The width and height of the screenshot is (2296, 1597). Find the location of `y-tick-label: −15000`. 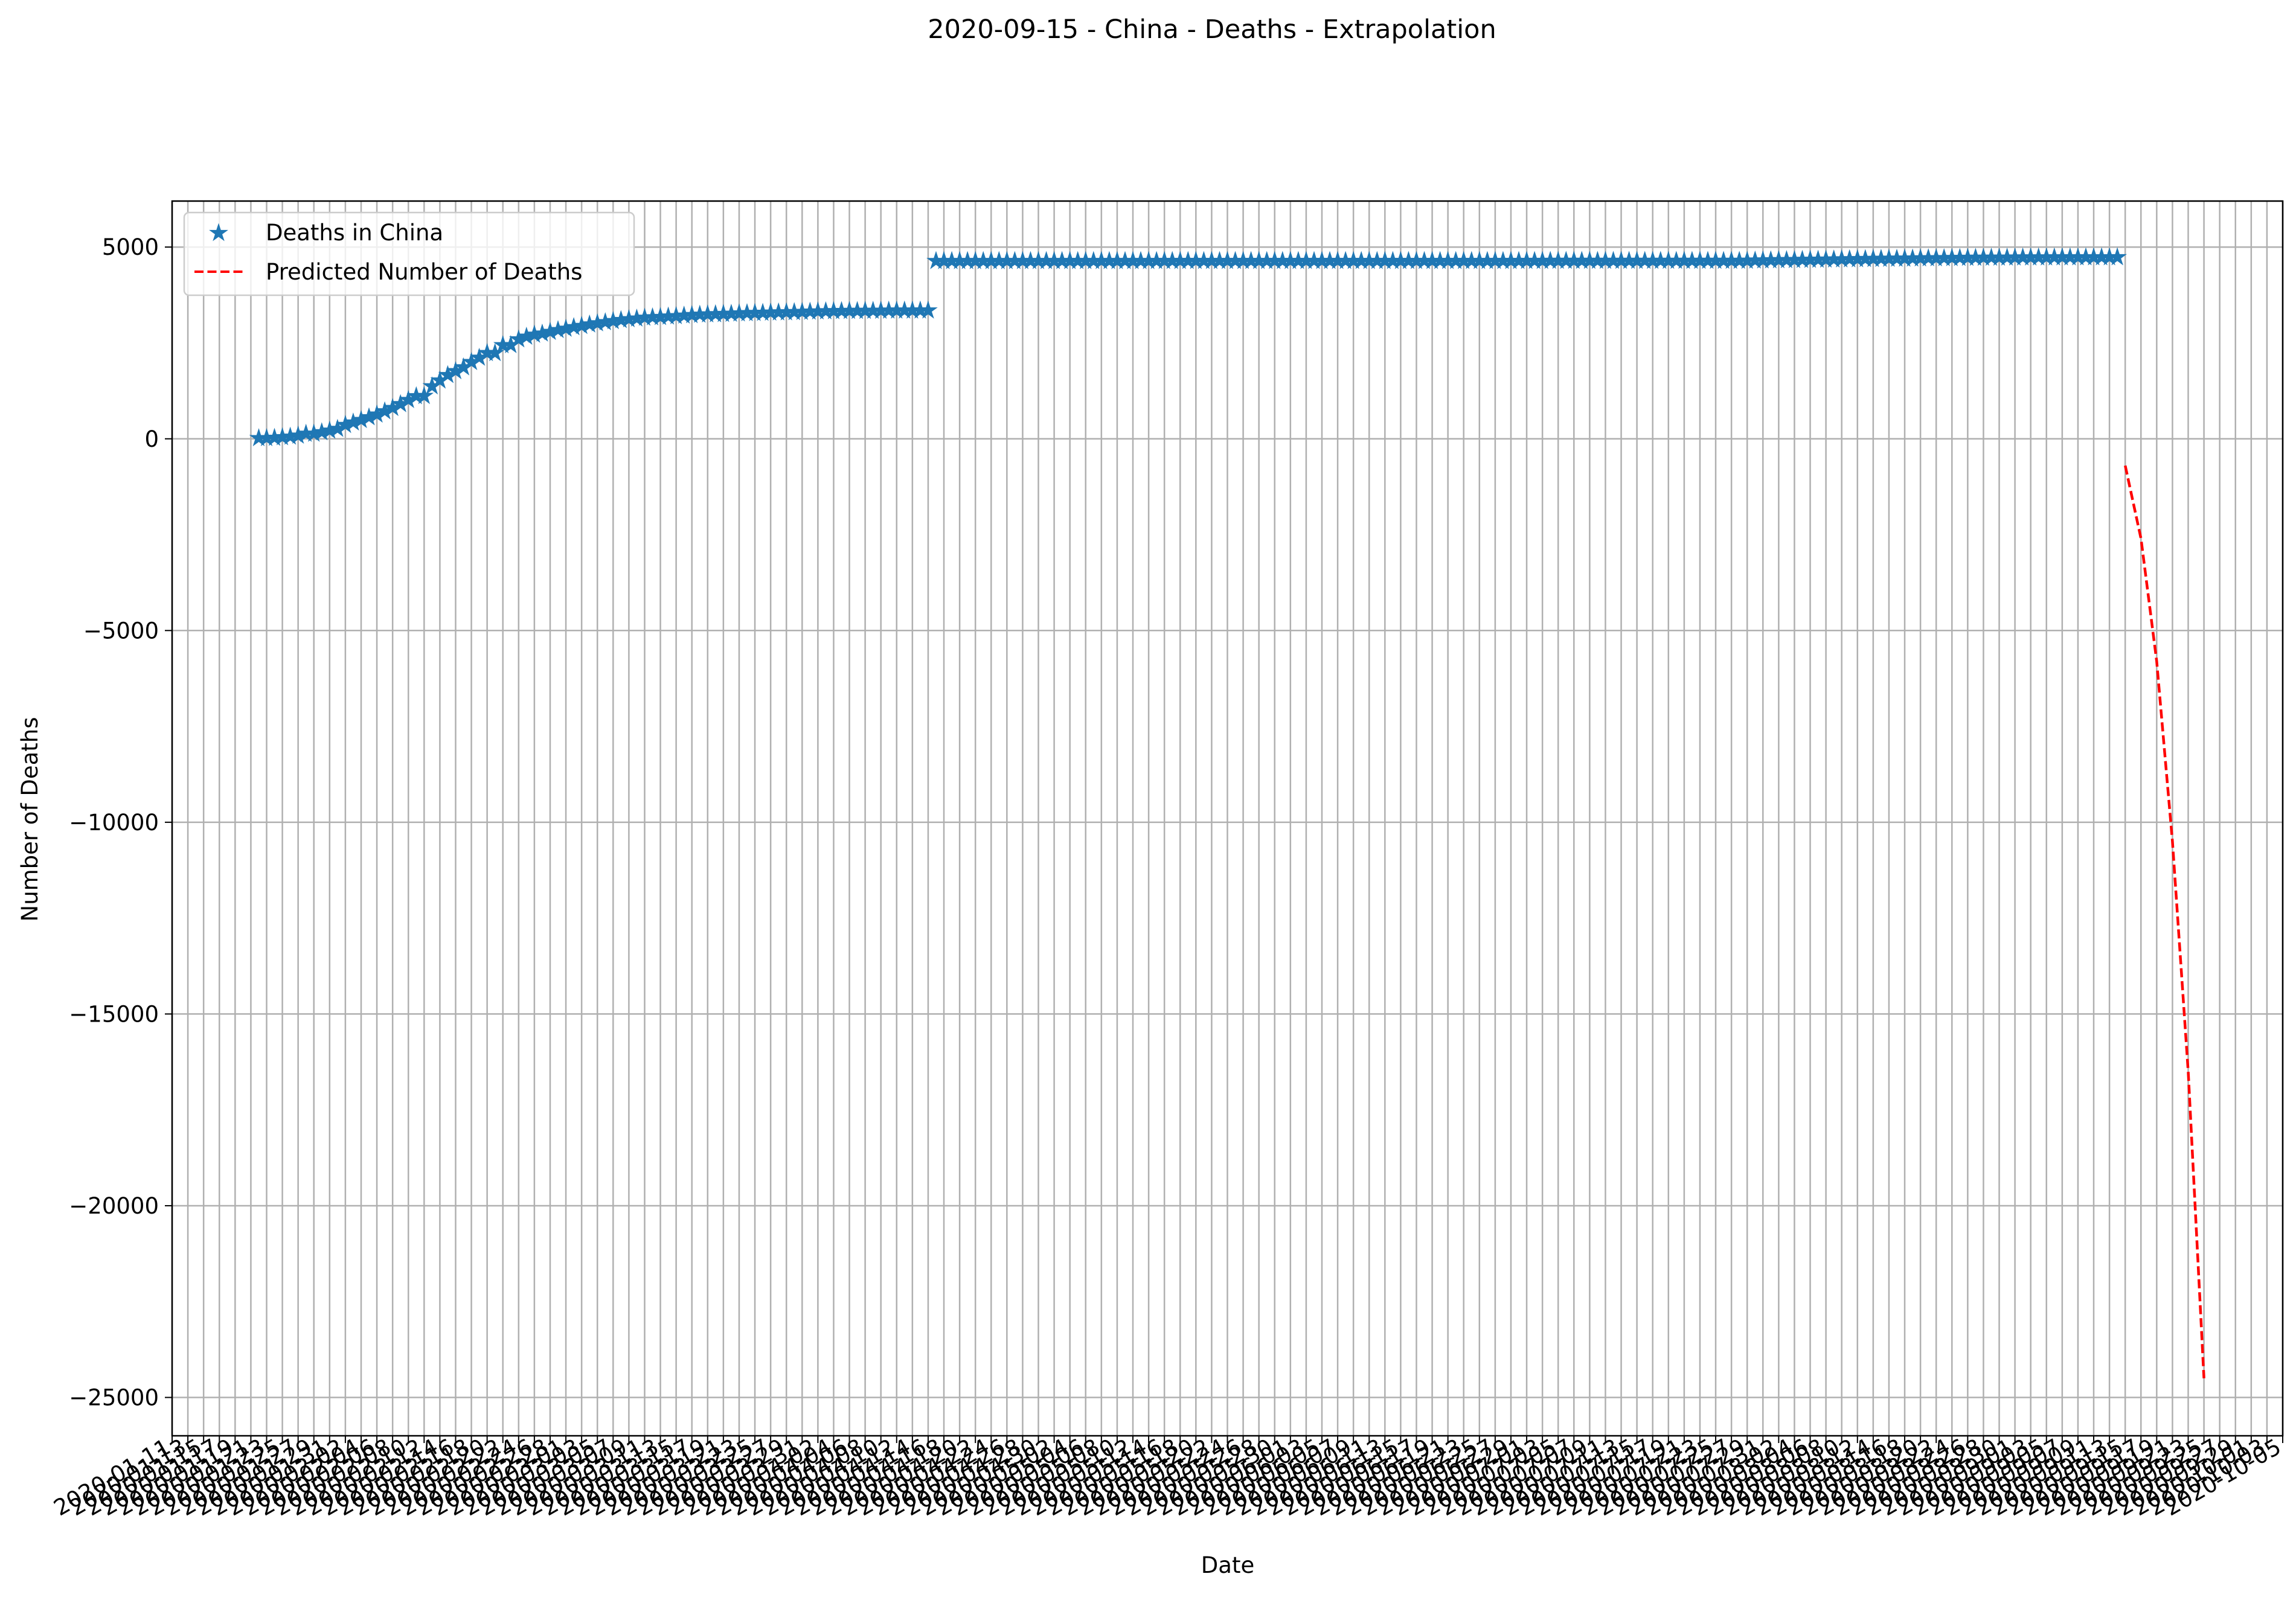

y-tick-label: −15000 is located at coordinates (114, 1014).